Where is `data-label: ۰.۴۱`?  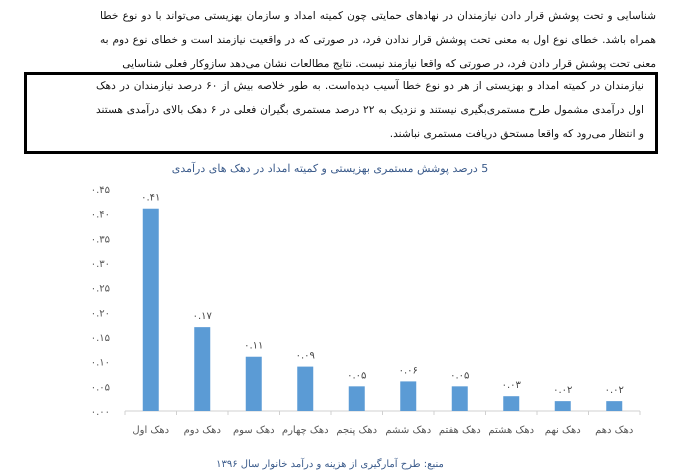 data-label: ۰.۴۱ is located at coordinates (150, 198).